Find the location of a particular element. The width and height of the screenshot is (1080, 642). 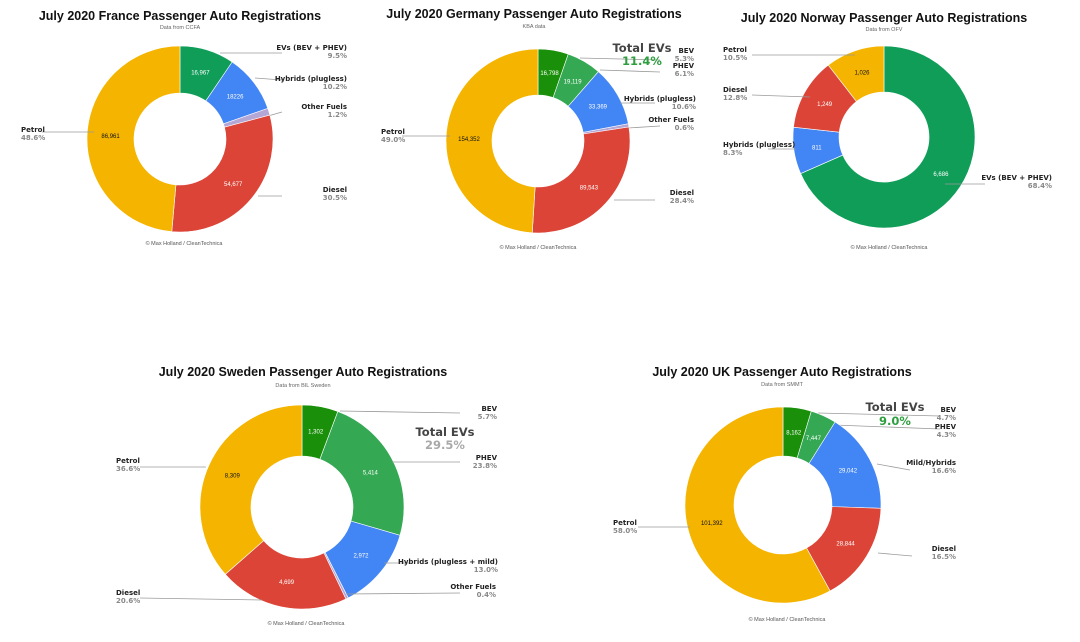

total-evs-percent: 11.4% is located at coordinates (642, 61).